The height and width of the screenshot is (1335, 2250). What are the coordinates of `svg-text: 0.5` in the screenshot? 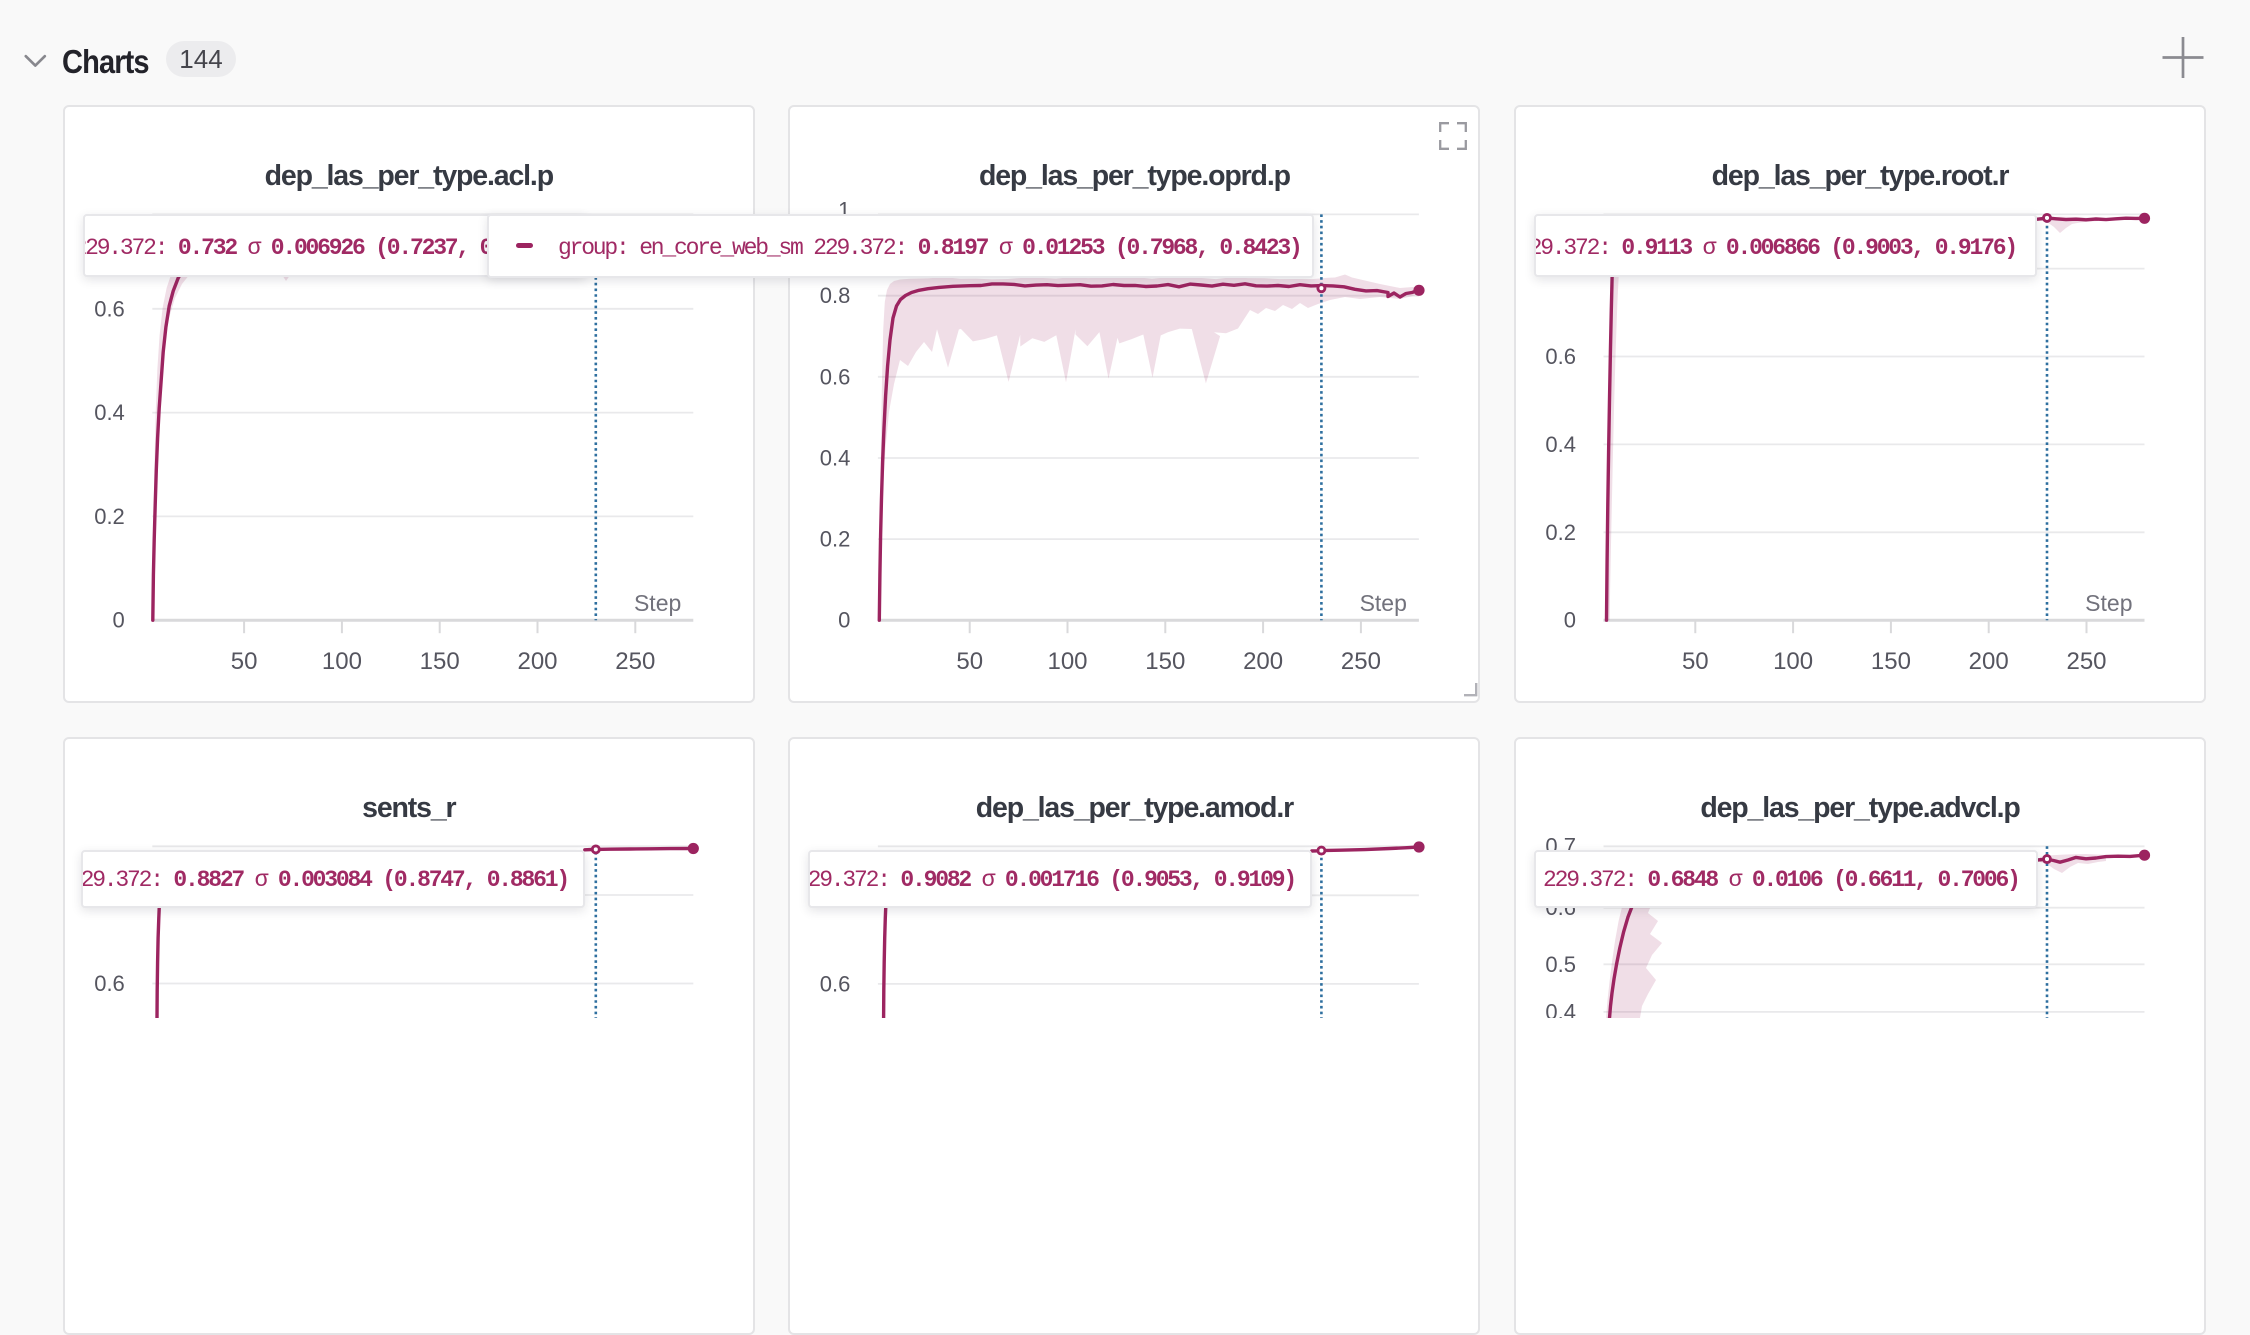 It's located at (1560, 964).